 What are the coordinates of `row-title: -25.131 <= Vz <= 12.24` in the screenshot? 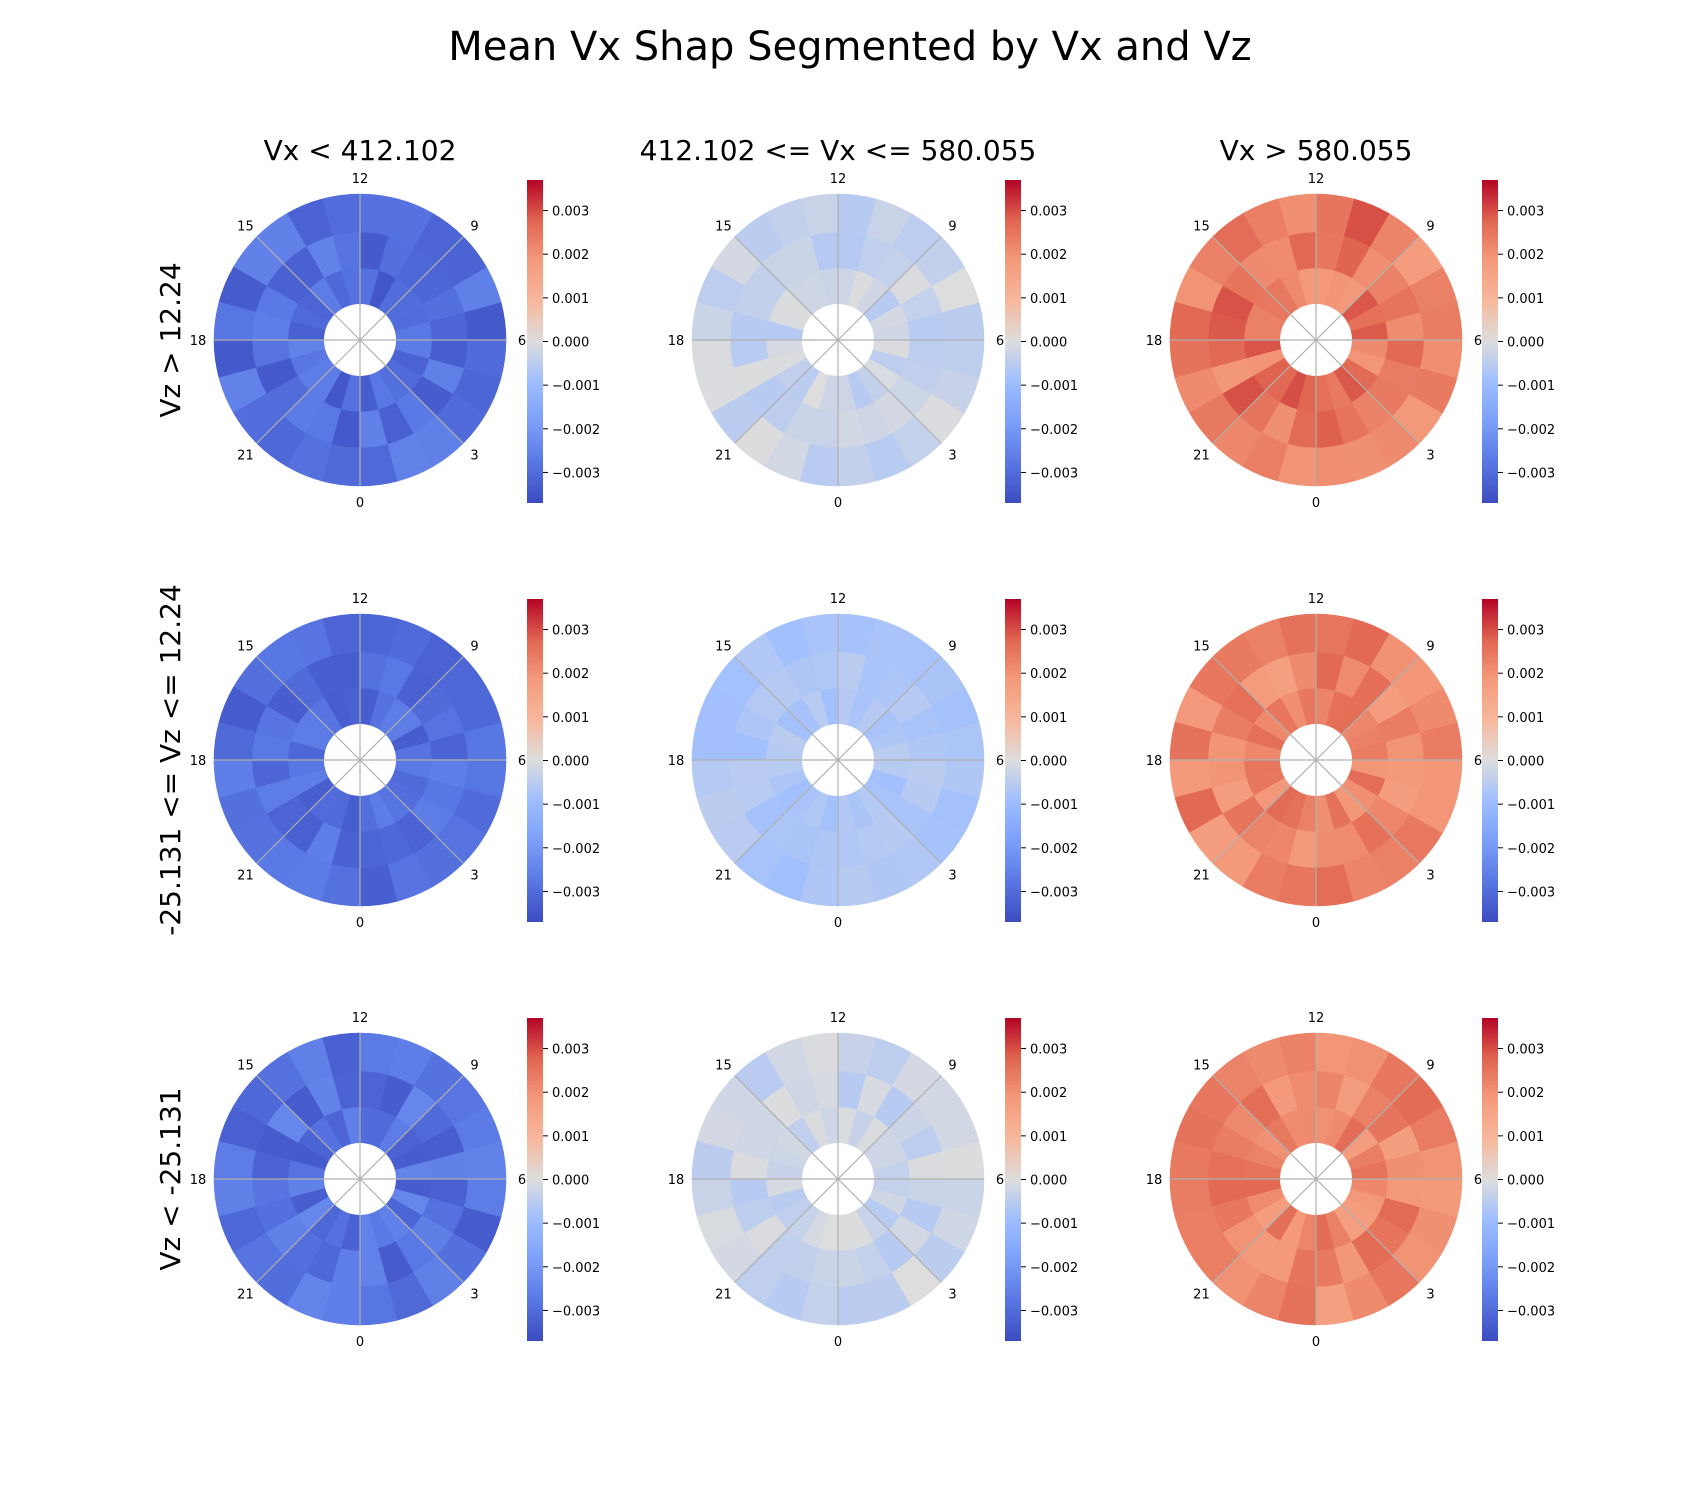 It's located at (170, 760).